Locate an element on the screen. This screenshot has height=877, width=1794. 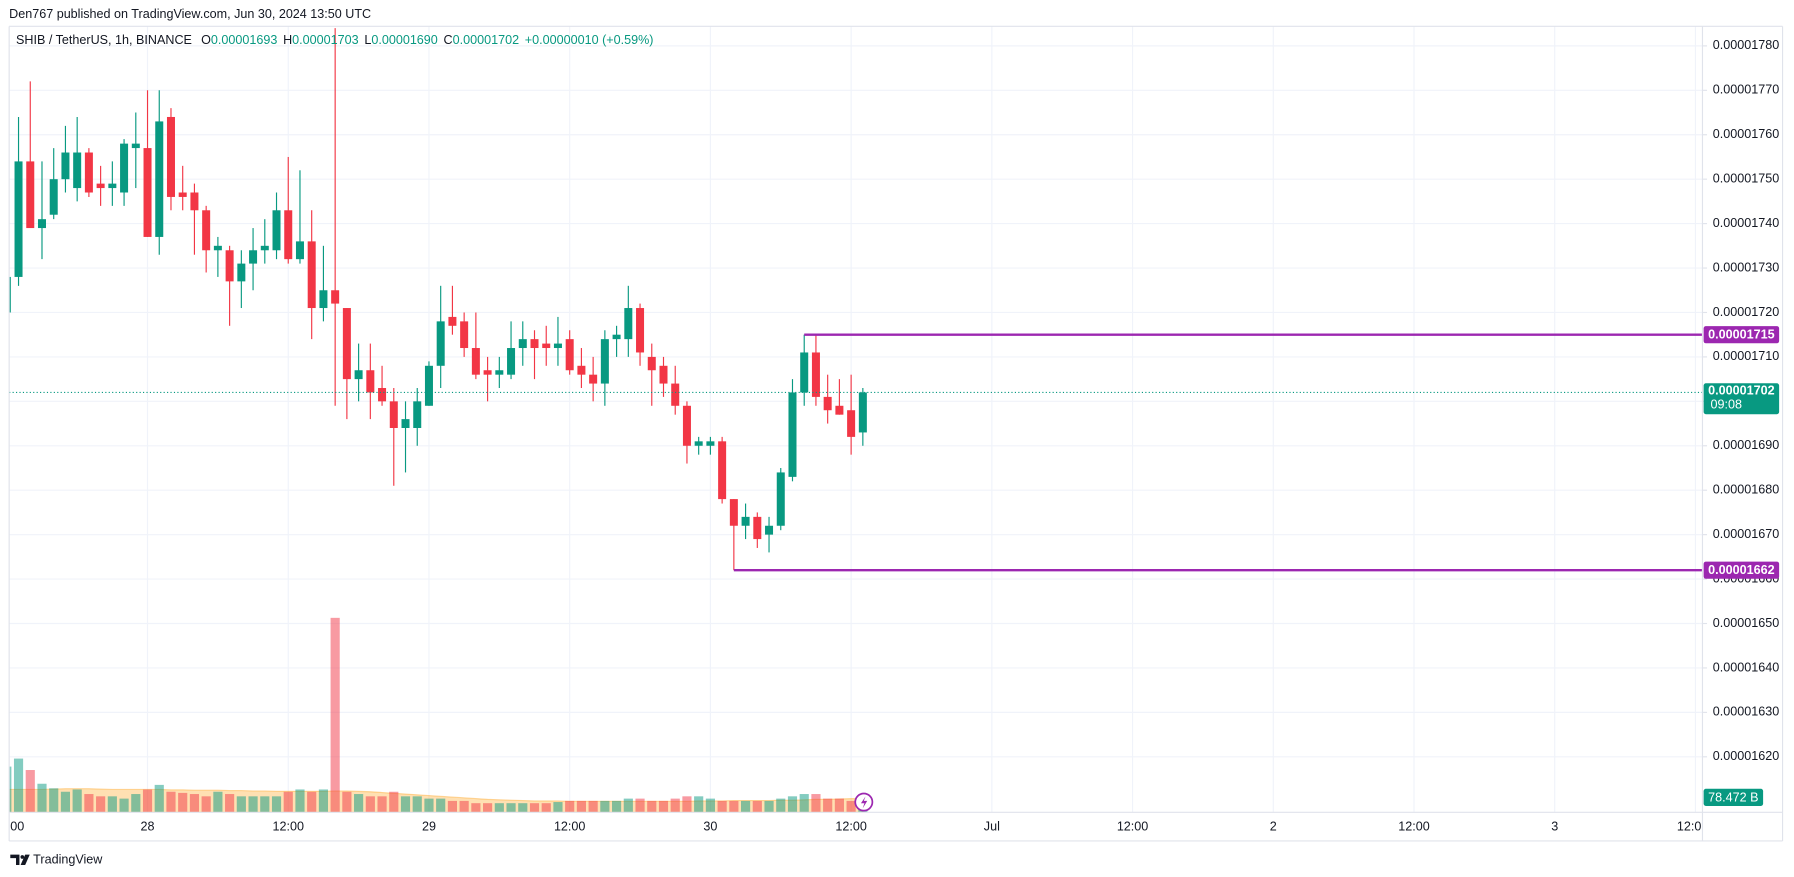
x-tick-label: Jul is located at coordinates (992, 827).